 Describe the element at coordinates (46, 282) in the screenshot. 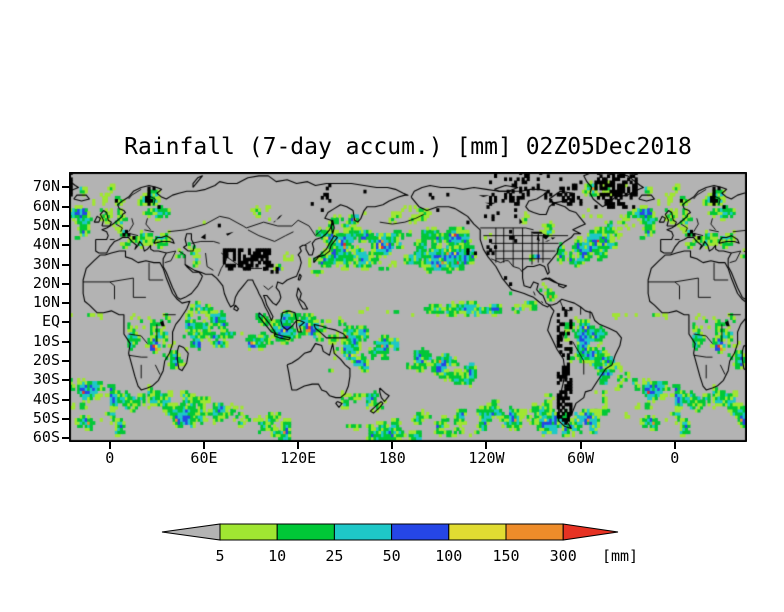

I see `lat-tick-label: 20N` at that location.